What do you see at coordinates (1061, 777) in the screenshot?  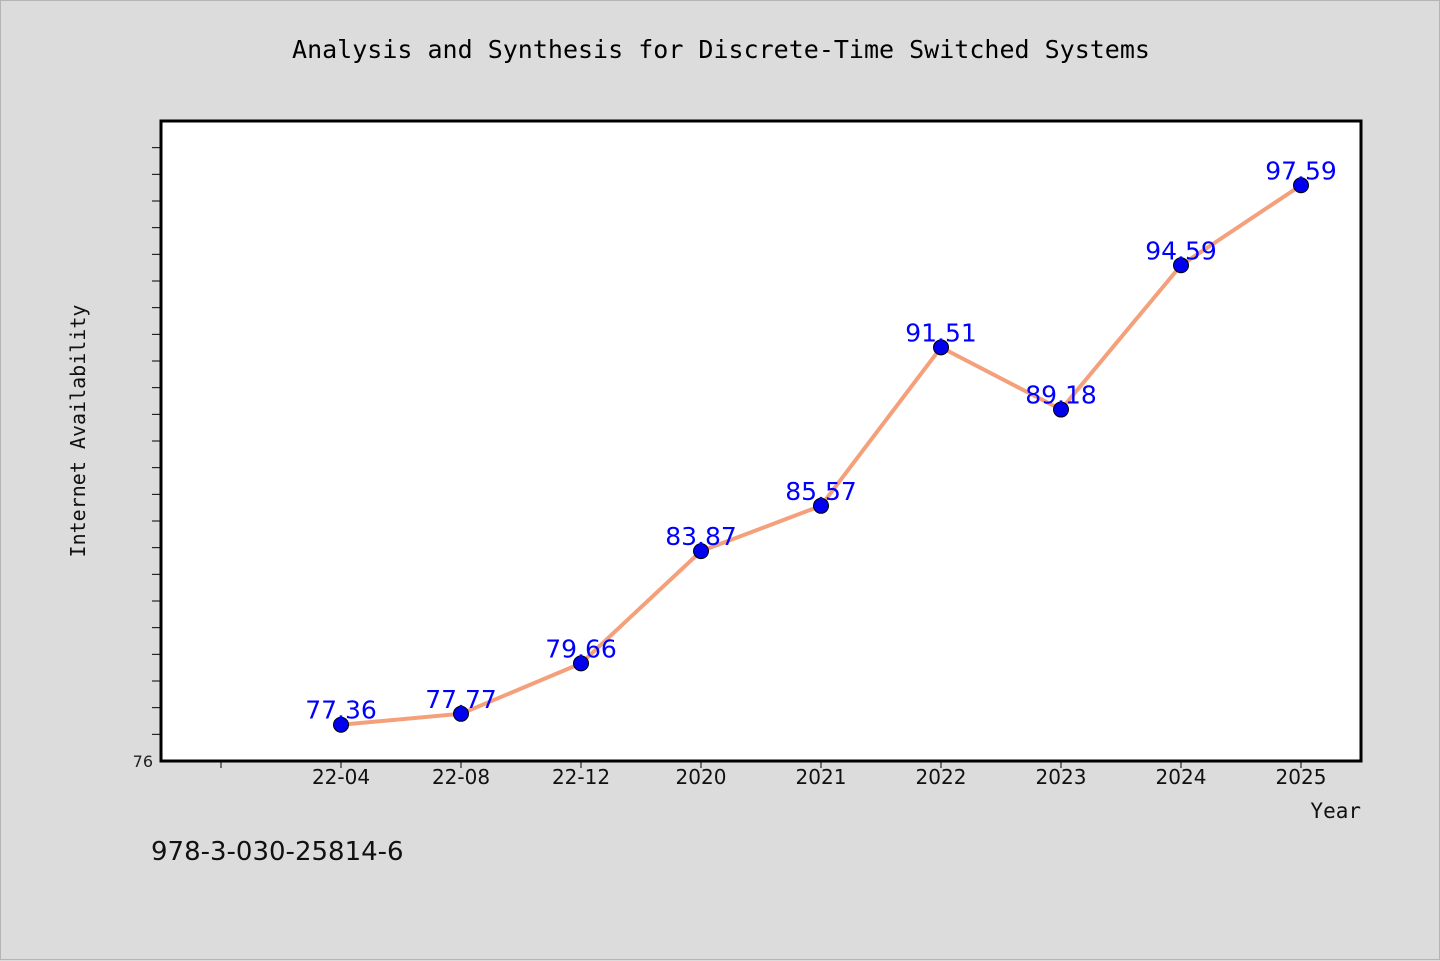 I see `x-tick-label: 2023` at bounding box center [1061, 777].